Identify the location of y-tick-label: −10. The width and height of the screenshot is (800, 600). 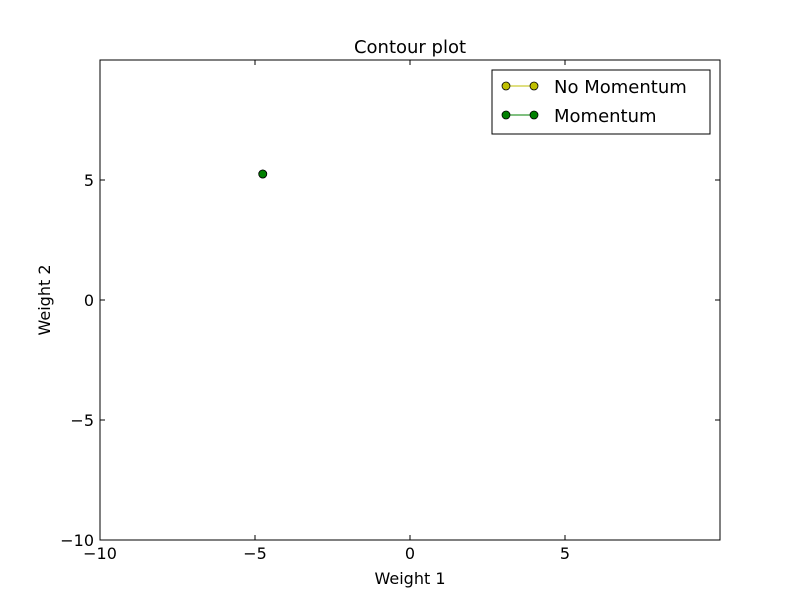
(77, 540).